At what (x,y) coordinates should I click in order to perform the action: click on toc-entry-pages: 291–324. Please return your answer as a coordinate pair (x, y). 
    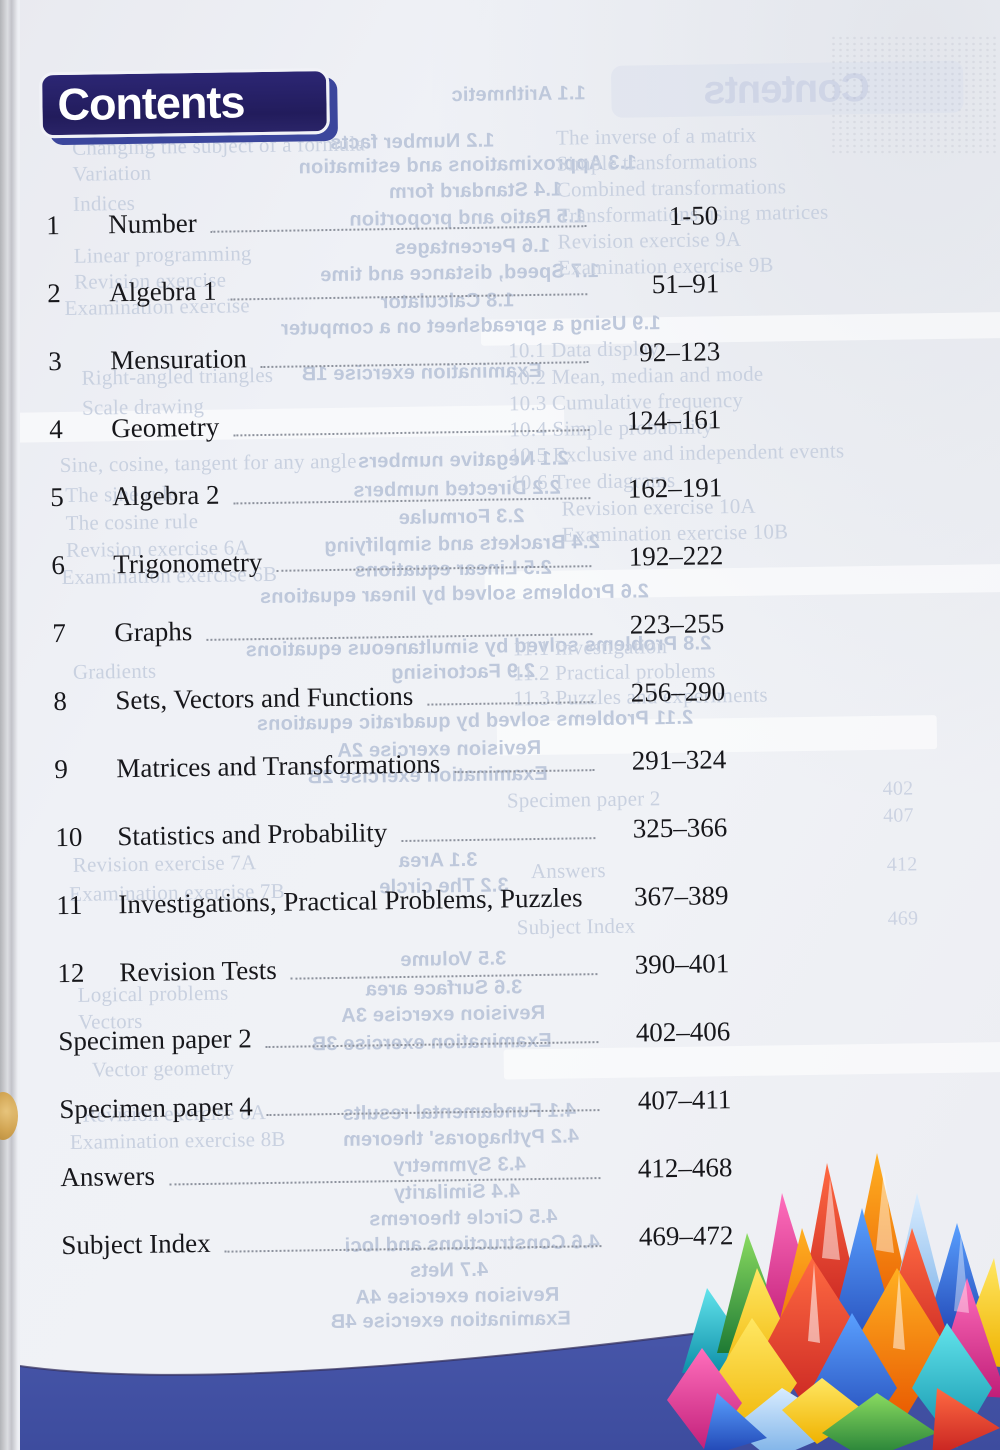
    Looking at the image, I should click on (679, 760).